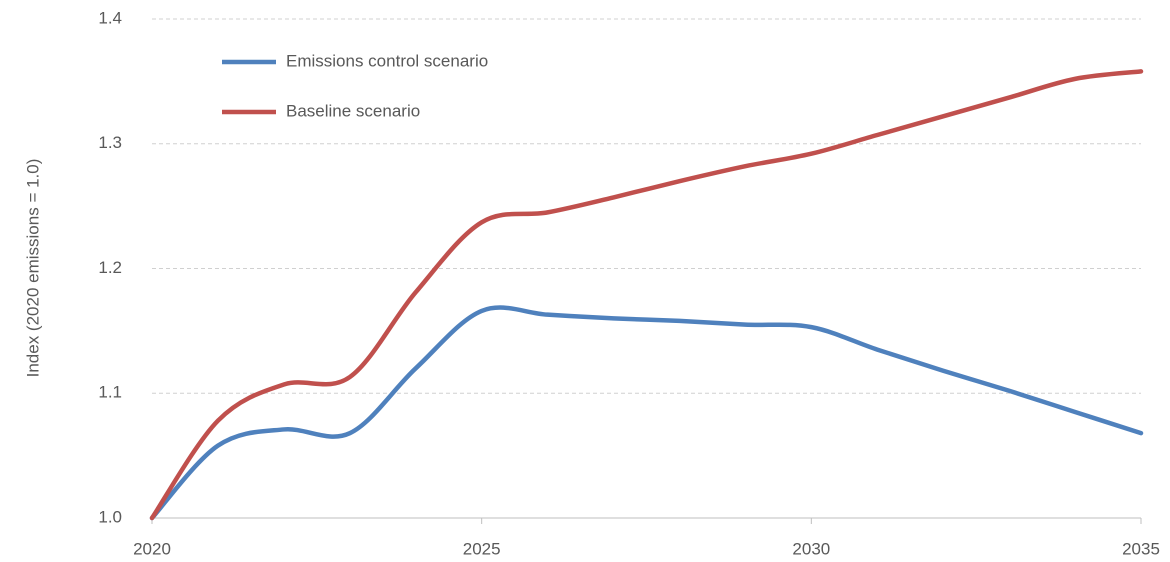 This screenshot has width=1170, height=562. Describe the element at coordinates (811, 548) in the screenshot. I see `x-tick-label: 2030` at that location.